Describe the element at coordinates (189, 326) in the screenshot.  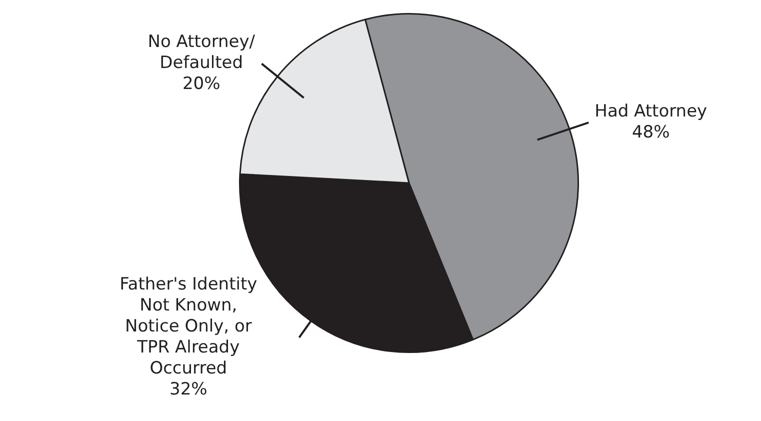
I see `slice-label: Father's Identity Not Known, Notice Only, or TPR Already Occurred` at that location.